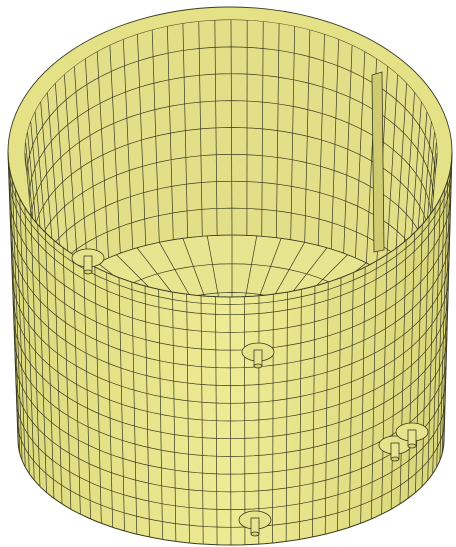  I want to click on stiffener, so click(378, 162).